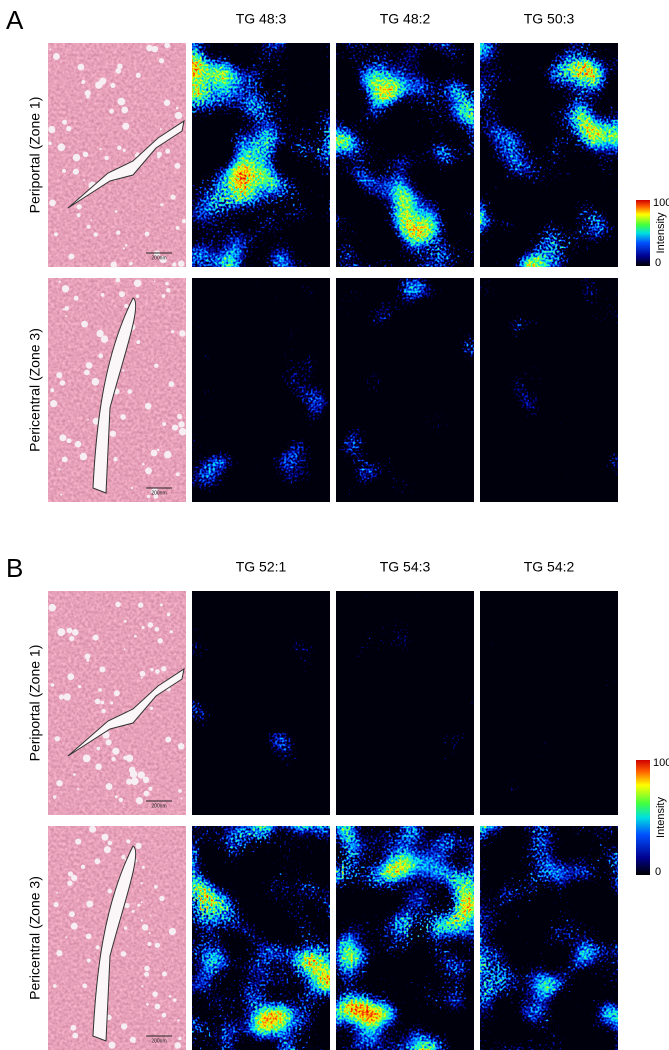 This screenshot has height=1050, width=669. What do you see at coordinates (126, 164) in the screenshot?
I see `vessel` at bounding box center [126, 164].